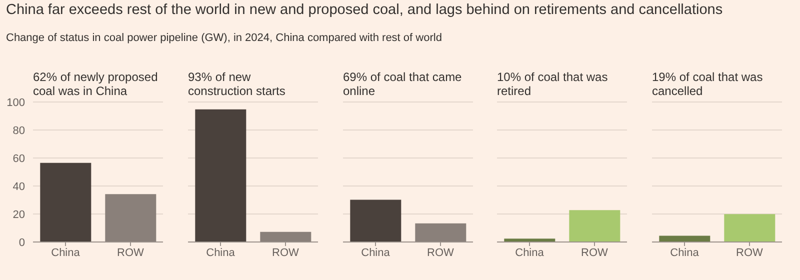 The width and height of the screenshot is (800, 280). What do you see at coordinates (237, 83) in the screenshot?
I see `chart-subtitle: 93% of new construction starts` at bounding box center [237, 83].